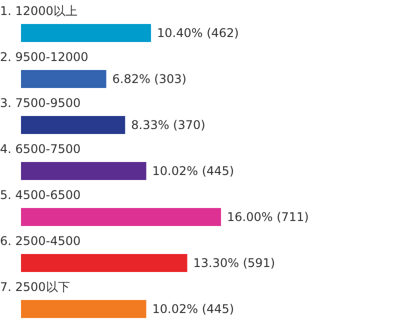 The height and width of the screenshot is (336, 412). I want to click on data-label: 13.30% (591), so click(234, 263).